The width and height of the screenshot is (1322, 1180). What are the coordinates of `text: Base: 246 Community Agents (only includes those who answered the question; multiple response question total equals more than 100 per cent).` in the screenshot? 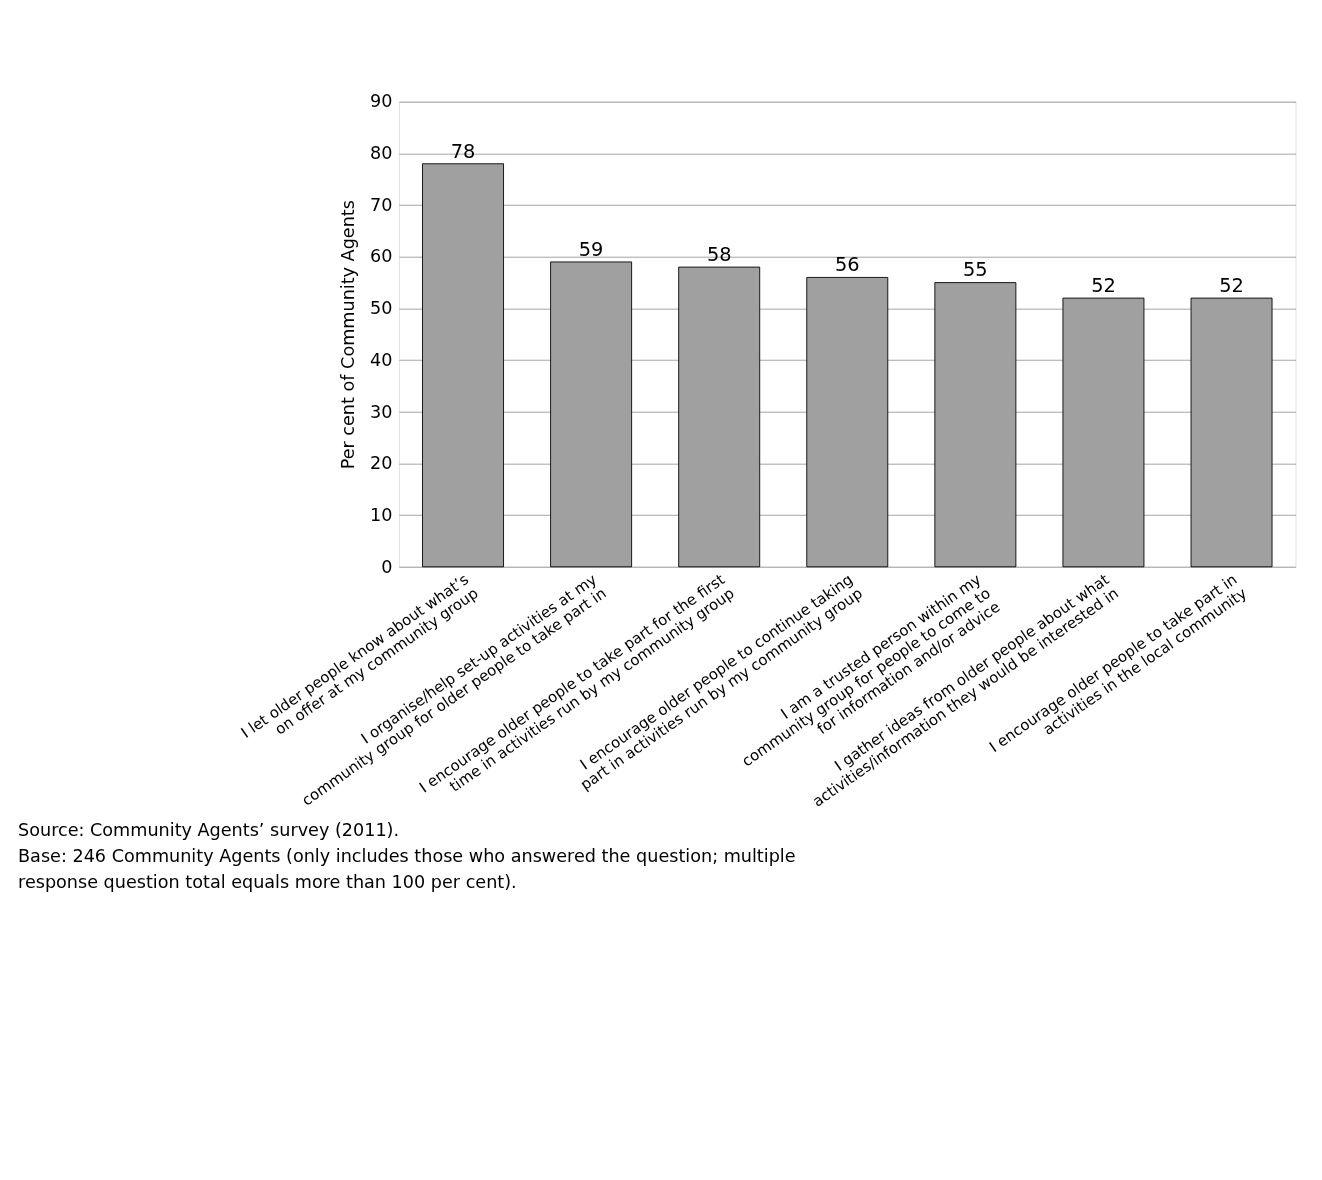 It's located at (407, 869).